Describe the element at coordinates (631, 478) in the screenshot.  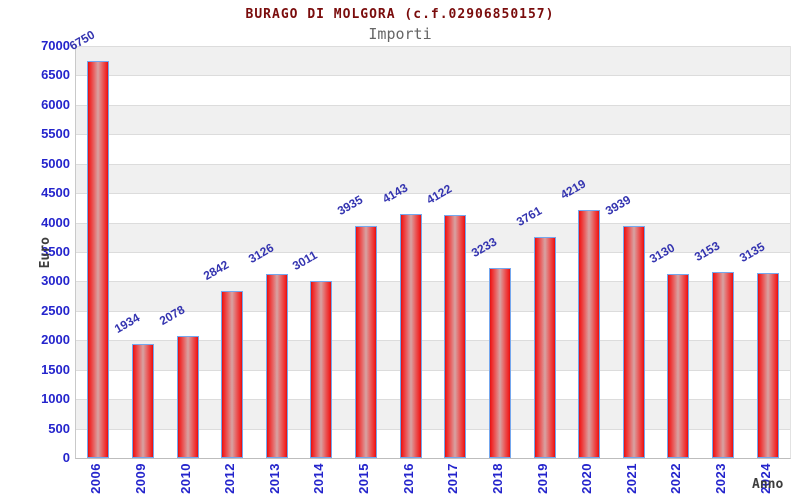
I see `x-tick-label: 2021` at that location.